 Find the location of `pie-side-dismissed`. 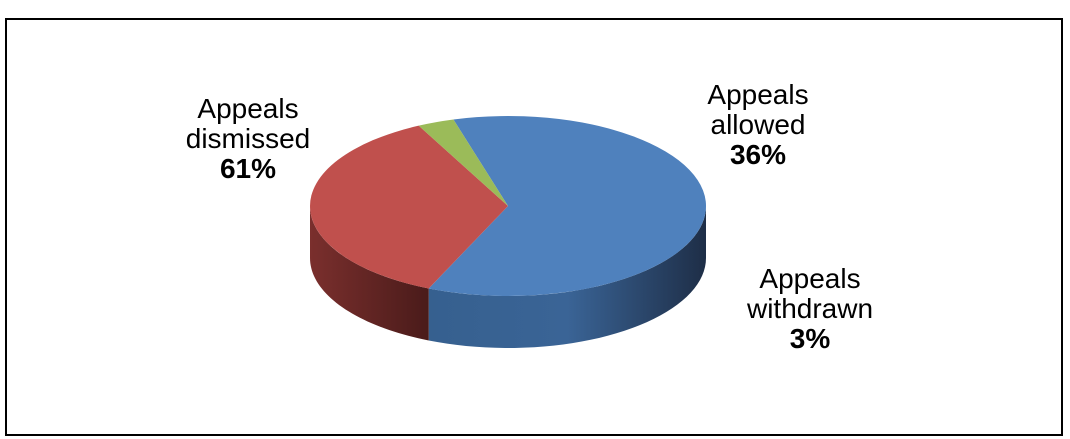

pie-side-dismissed is located at coordinates (567, 277).